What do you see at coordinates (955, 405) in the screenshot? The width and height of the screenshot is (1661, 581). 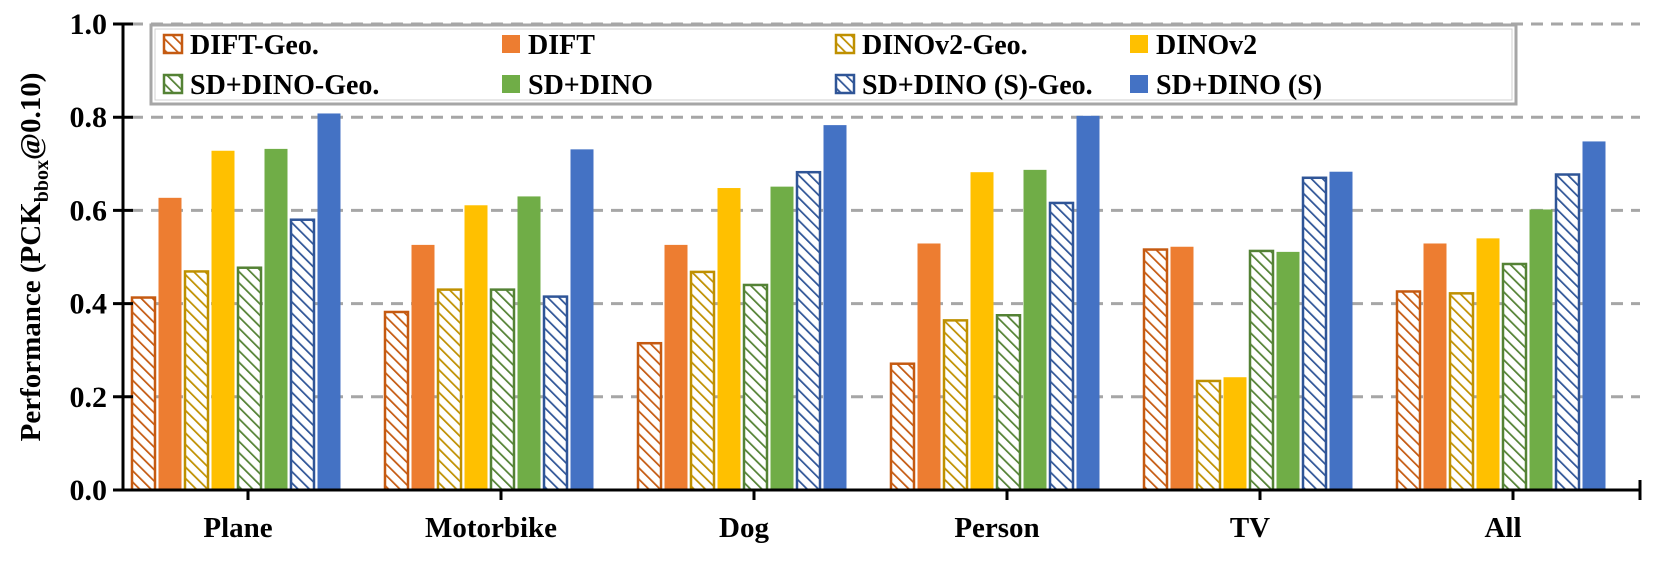 I see `bar-dinov2-geo-person` at bounding box center [955, 405].